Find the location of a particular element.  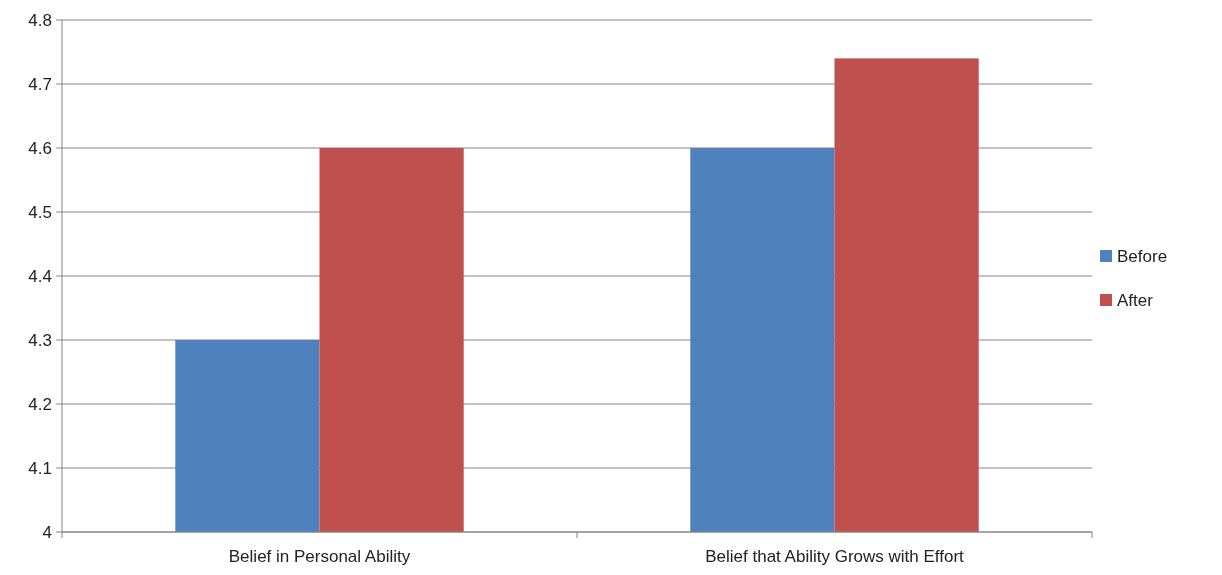

y-tick-label: 4.6 is located at coordinates (40, 148).